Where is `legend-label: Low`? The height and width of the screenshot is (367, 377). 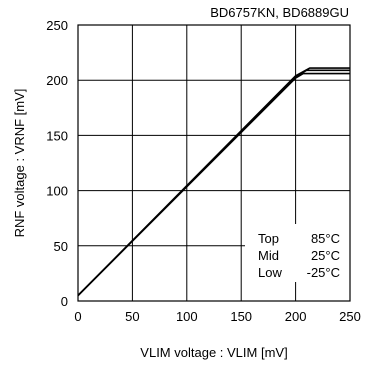
legend-label: Low is located at coordinates (270, 272).